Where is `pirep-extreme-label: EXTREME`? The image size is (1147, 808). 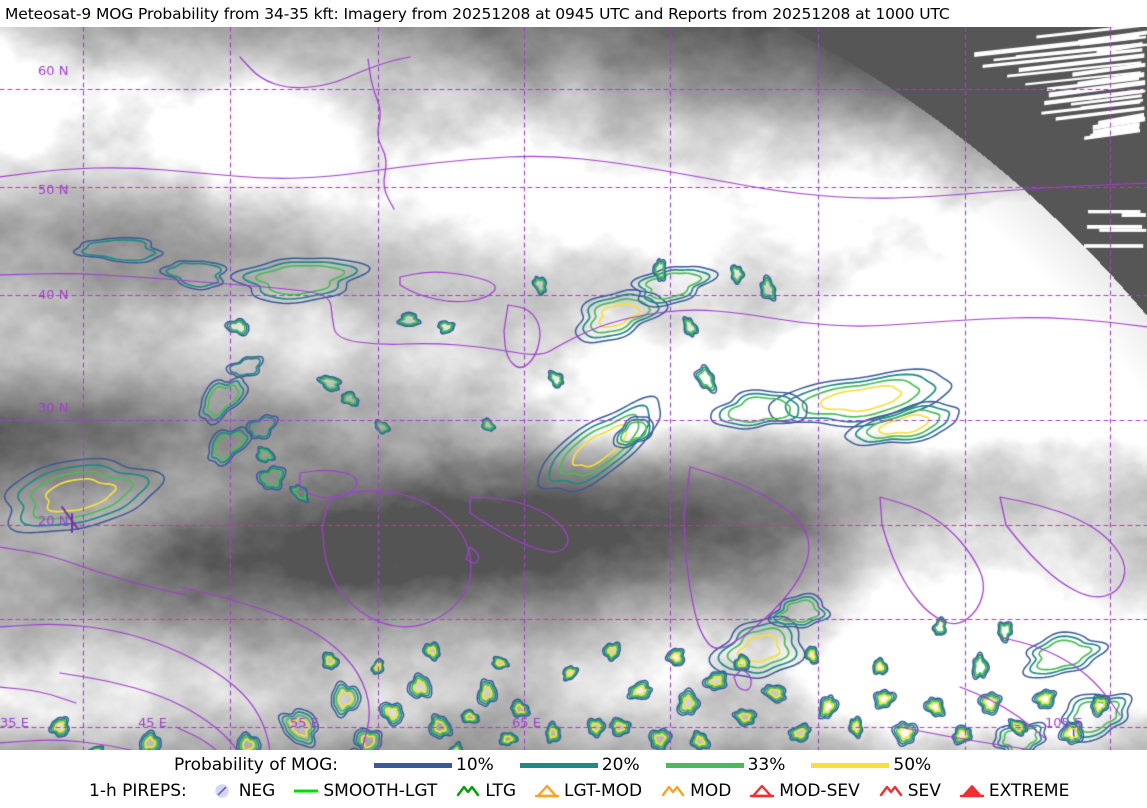 pirep-extreme-label: EXTREME is located at coordinates (1029, 791).